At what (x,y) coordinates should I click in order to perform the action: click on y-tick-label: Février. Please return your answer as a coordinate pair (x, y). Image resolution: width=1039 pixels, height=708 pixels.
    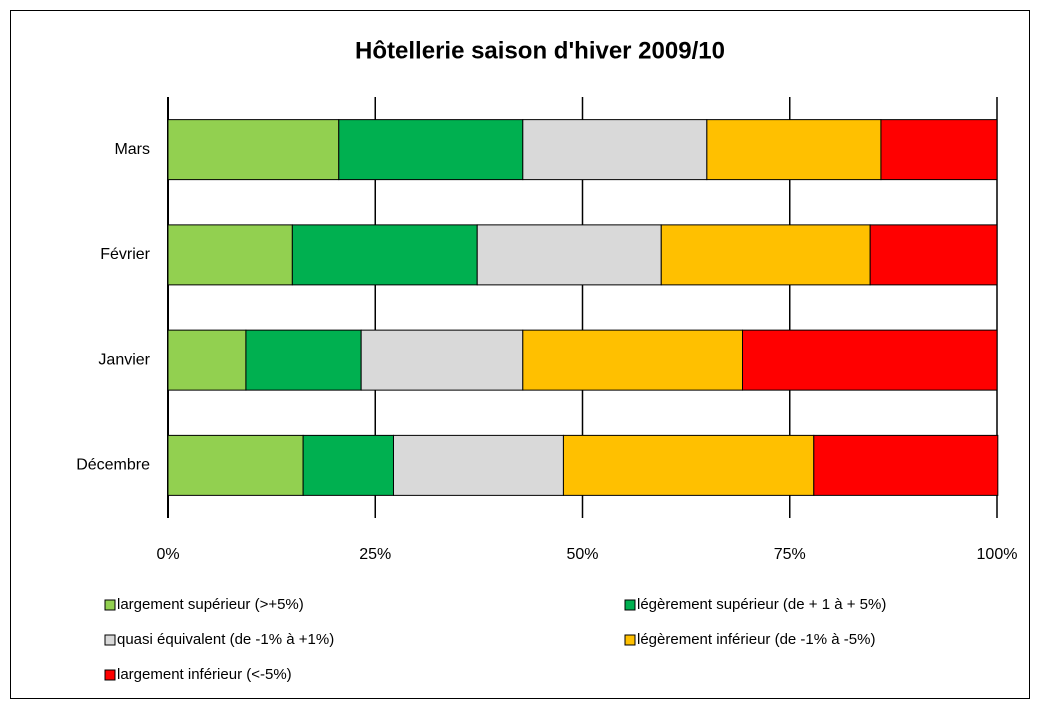
    Looking at the image, I should click on (125, 254).